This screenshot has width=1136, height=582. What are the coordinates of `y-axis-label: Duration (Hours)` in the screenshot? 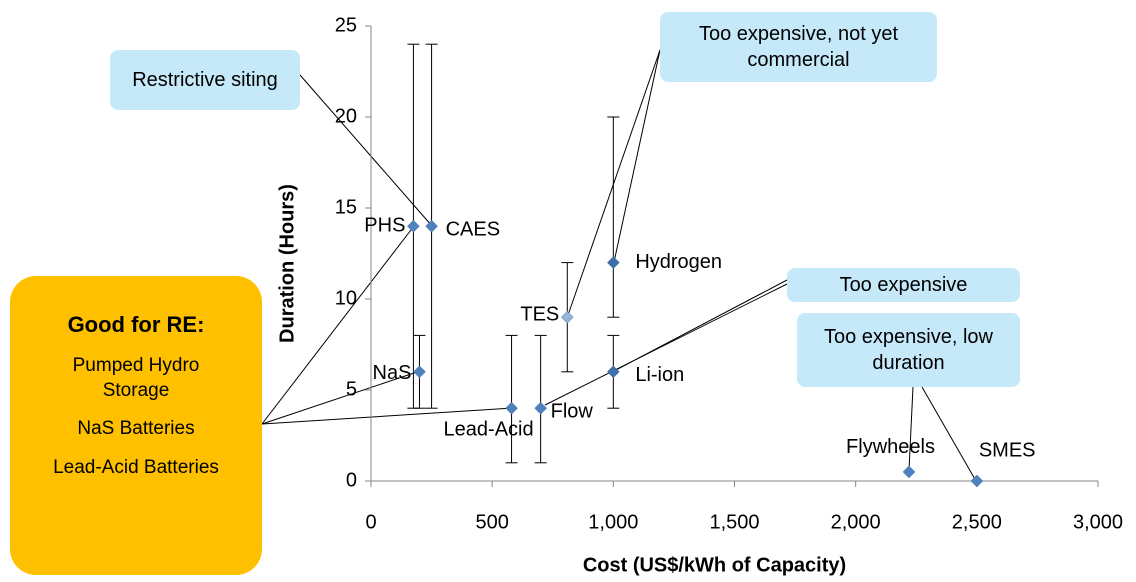 It's located at (287, 263).